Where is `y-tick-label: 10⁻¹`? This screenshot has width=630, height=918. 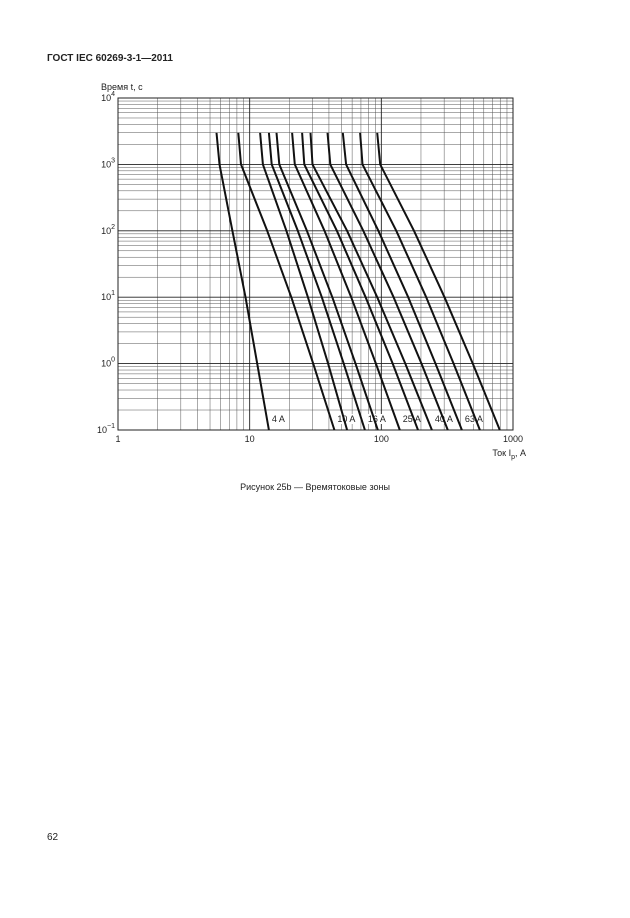 y-tick-label: 10⁻¹ is located at coordinates (106, 429).